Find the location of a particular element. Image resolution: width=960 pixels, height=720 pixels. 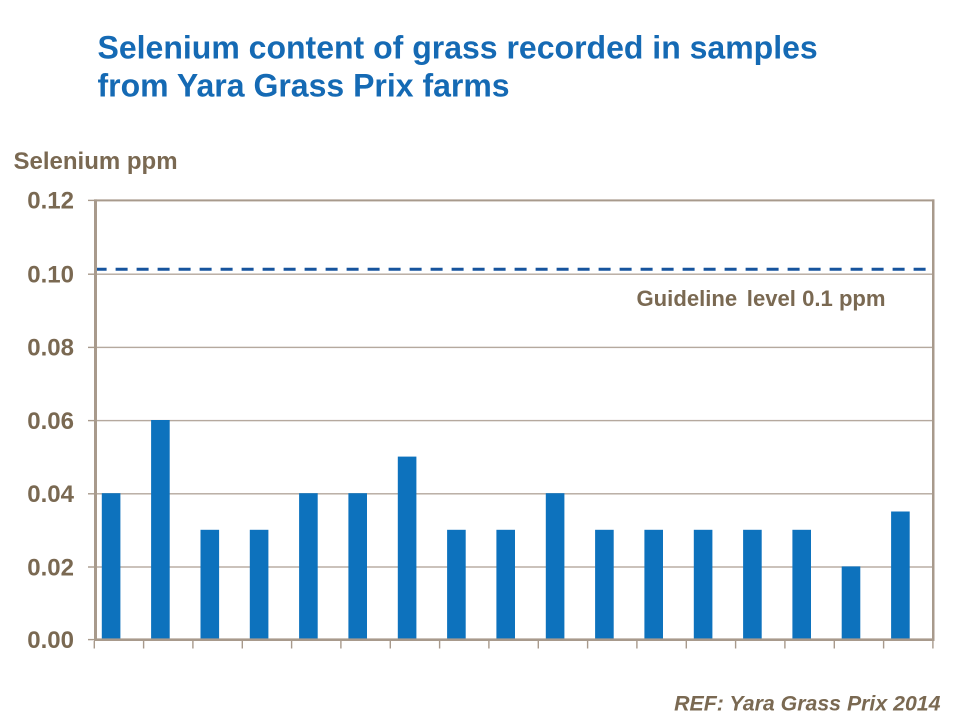

svg-text: 0.08 is located at coordinates (50, 348).